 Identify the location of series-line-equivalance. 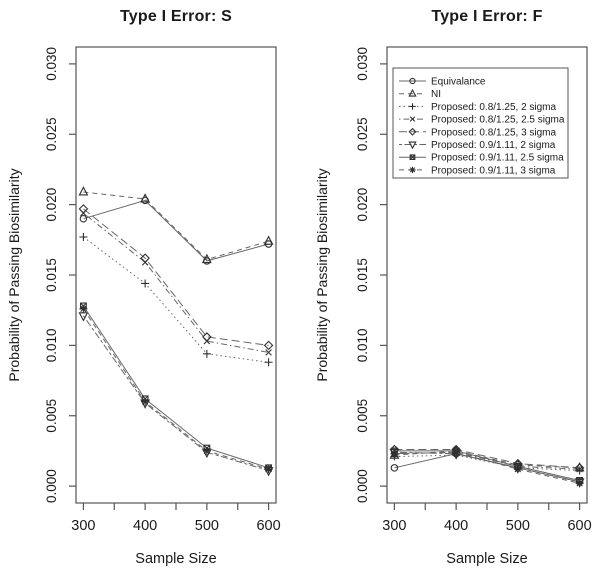
(176, 230).